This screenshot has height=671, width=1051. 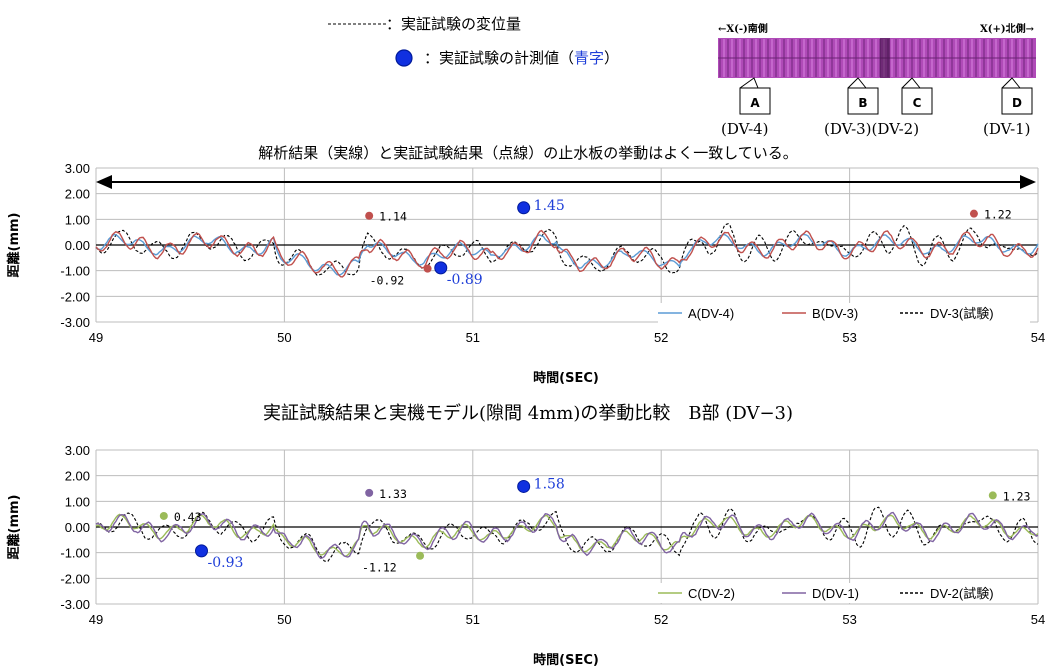 I want to click on legend-label: DV-3(試験), so click(x=962, y=313).